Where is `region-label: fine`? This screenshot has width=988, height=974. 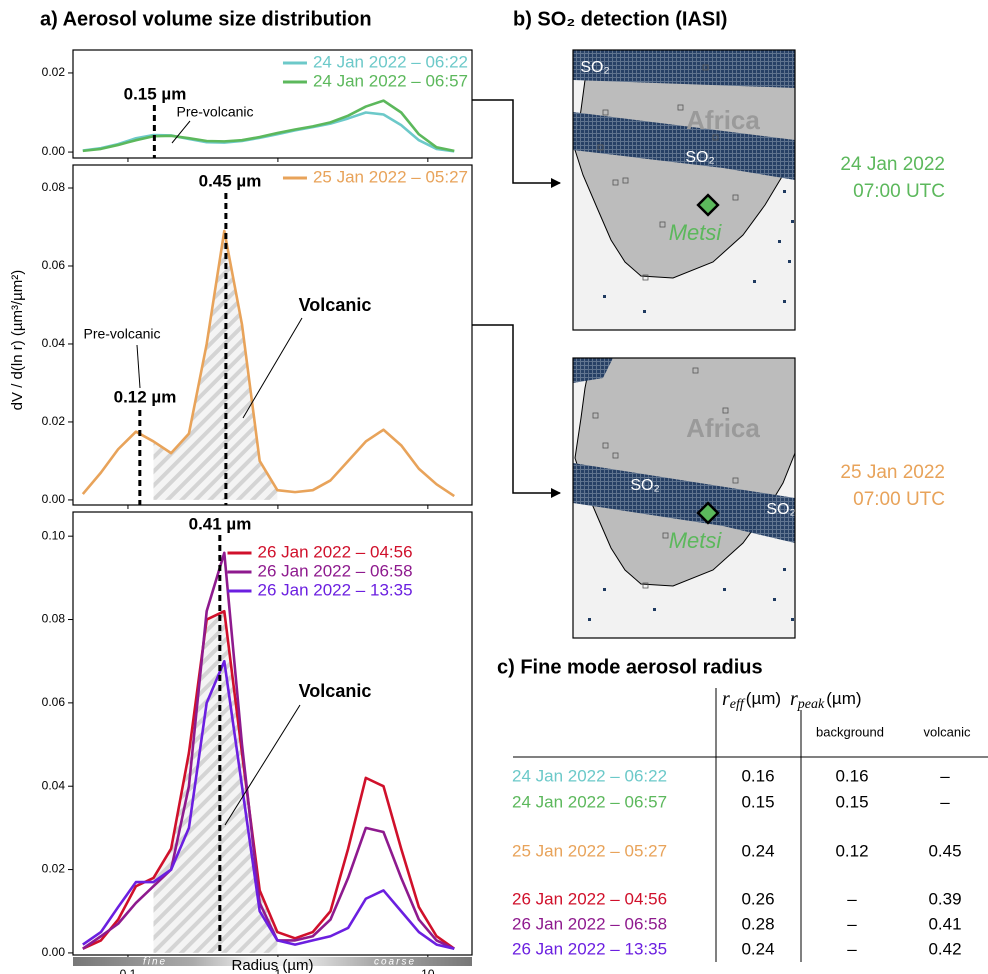 region-label: fine is located at coordinates (155, 962).